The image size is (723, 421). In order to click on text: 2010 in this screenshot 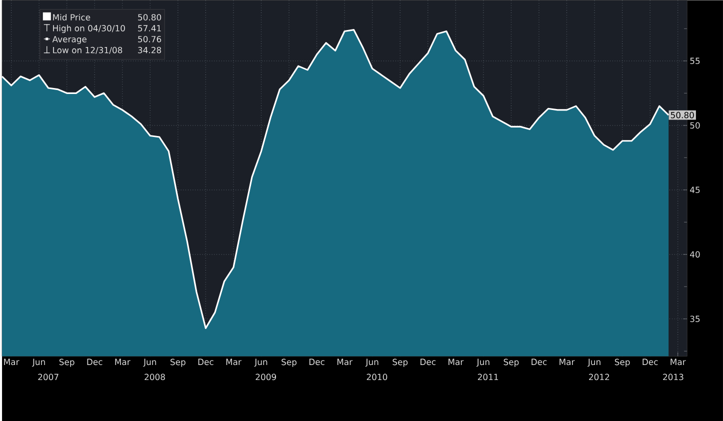, I will do `click(377, 377)`.